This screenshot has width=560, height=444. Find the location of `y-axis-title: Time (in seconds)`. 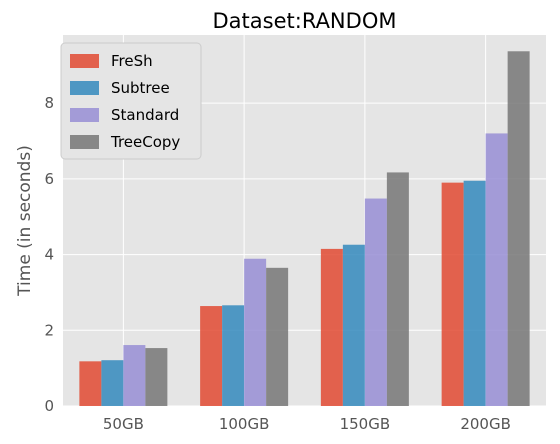

y-axis-title: Time (in seconds) is located at coordinates (25, 221).